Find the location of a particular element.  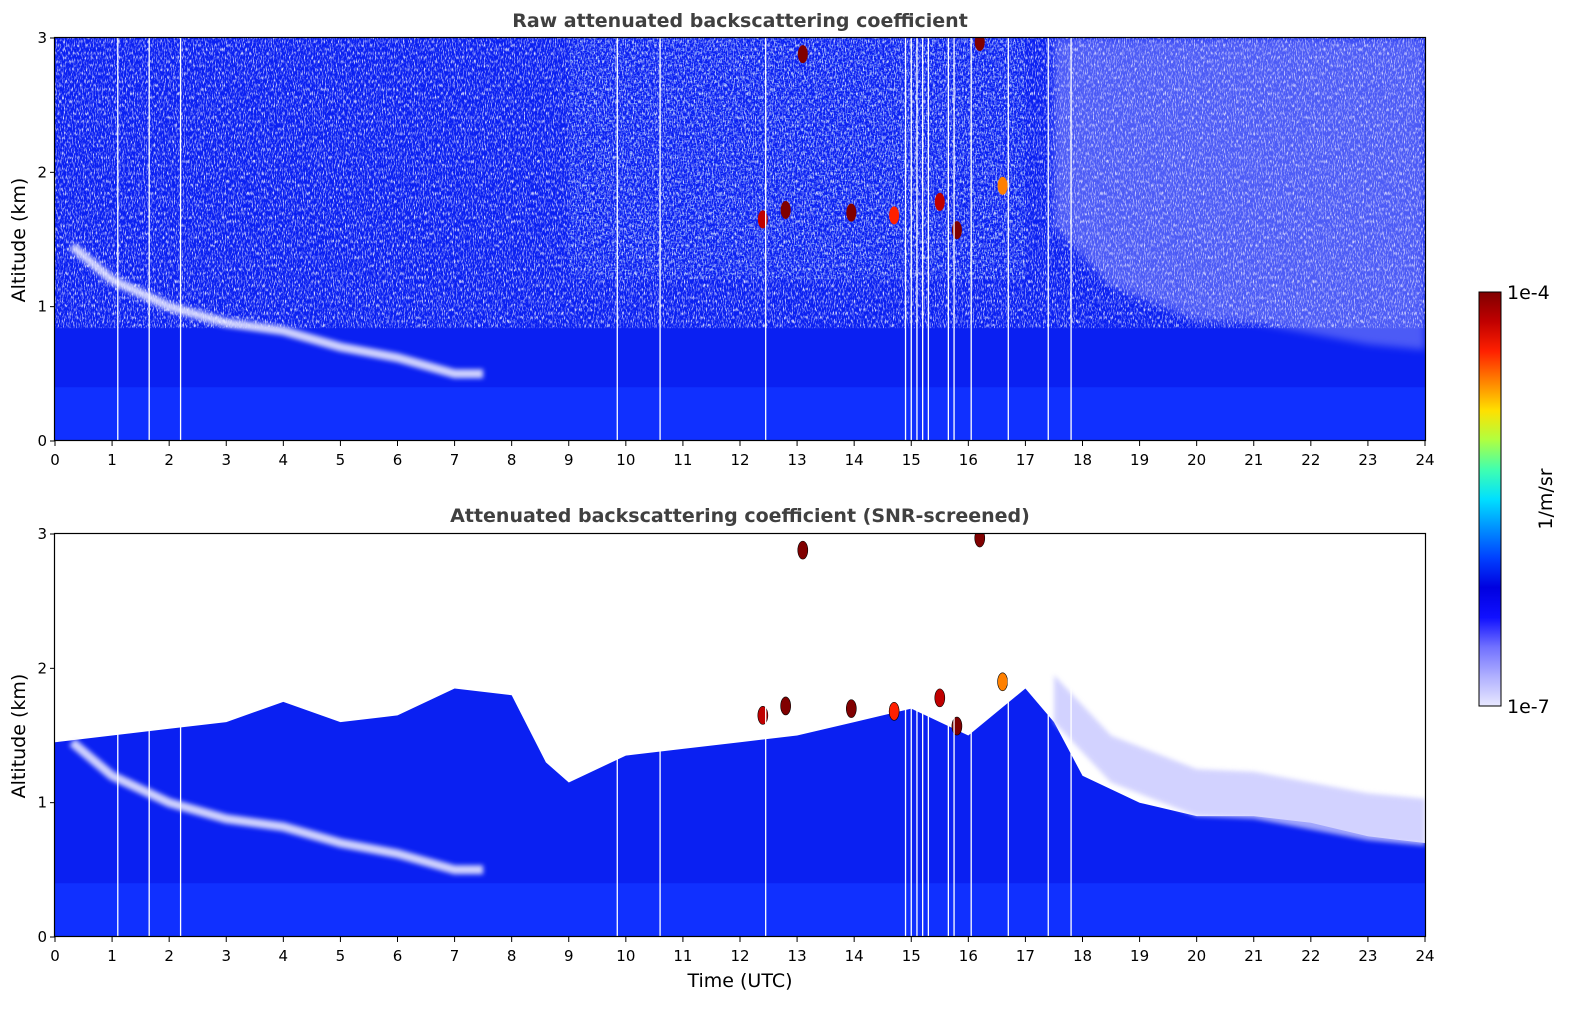

raw-near-surface-band is located at coordinates (740, 414).